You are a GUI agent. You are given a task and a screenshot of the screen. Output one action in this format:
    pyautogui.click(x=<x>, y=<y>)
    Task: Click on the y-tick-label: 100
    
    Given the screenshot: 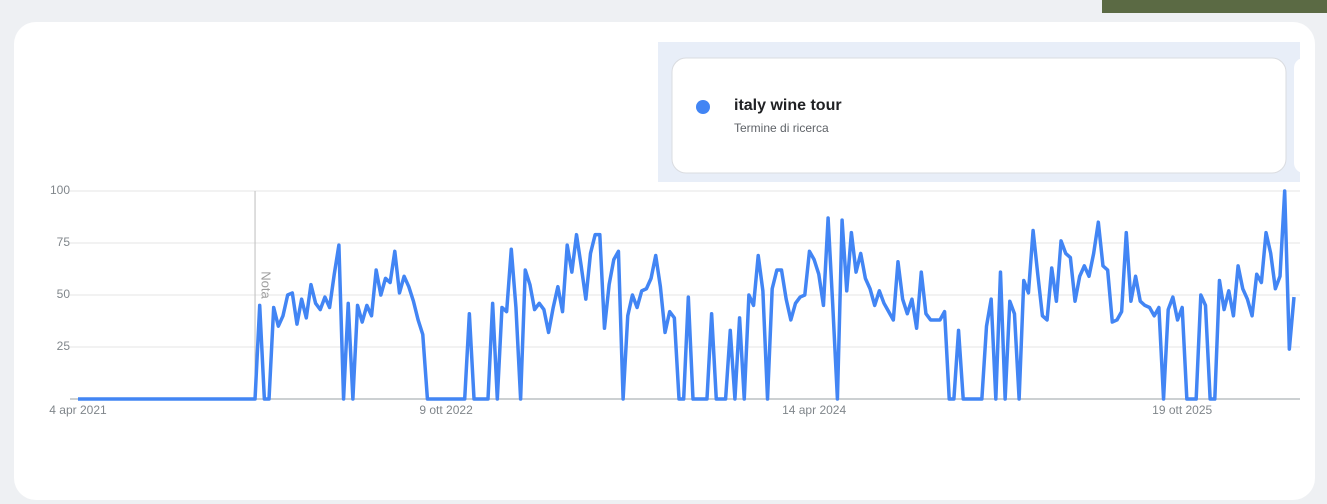 What is the action you would take?
    pyautogui.click(x=60, y=190)
    